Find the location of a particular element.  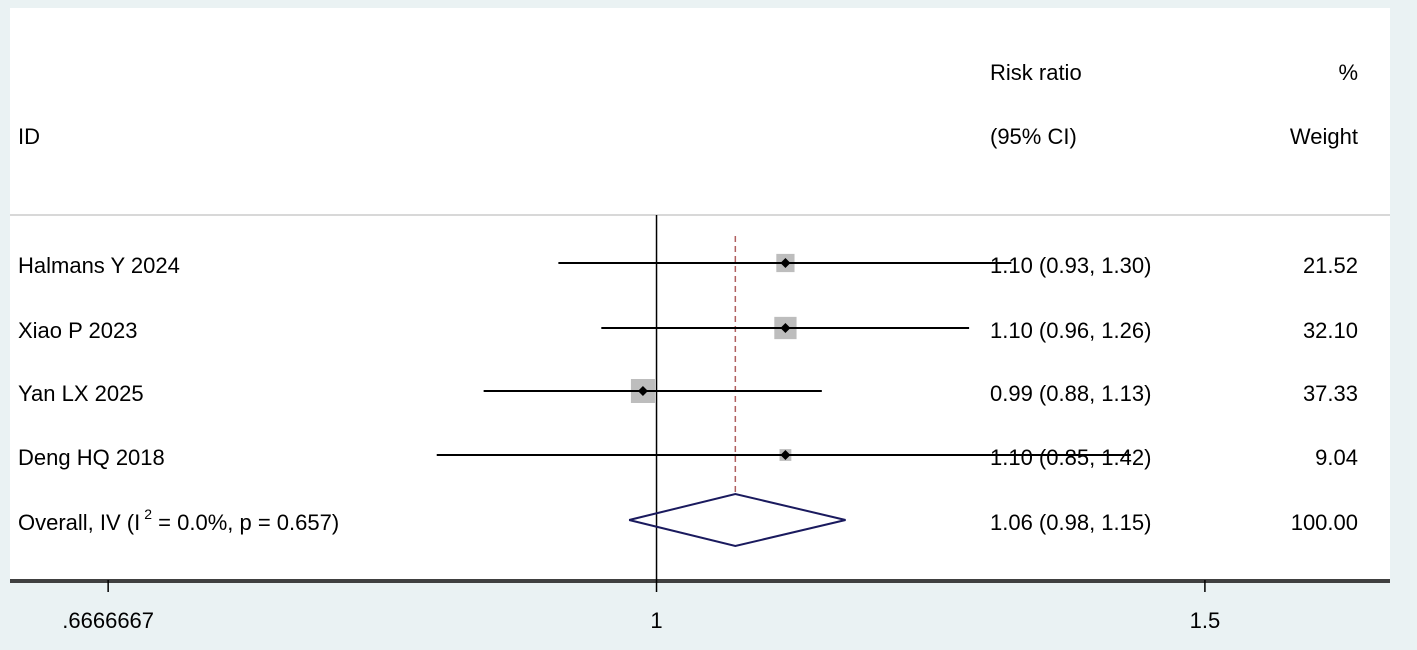

study-label: Xiao P 2023 is located at coordinates (77, 330).